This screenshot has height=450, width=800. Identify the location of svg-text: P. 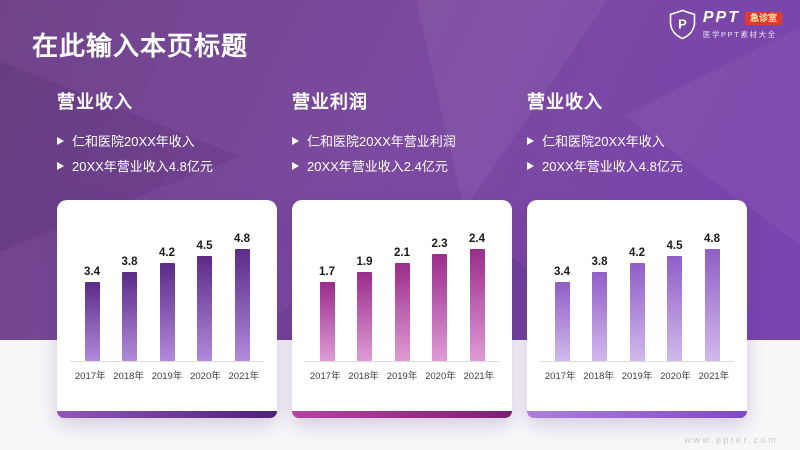
(682, 24).